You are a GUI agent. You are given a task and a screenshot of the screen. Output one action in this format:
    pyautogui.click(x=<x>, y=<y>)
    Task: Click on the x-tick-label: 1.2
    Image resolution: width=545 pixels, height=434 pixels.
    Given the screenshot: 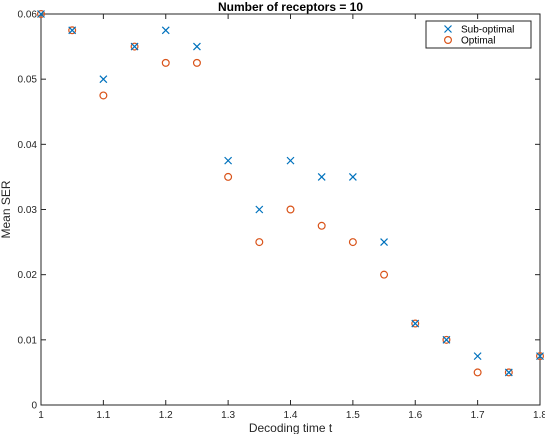 What is the action you would take?
    pyautogui.click(x=166, y=415)
    